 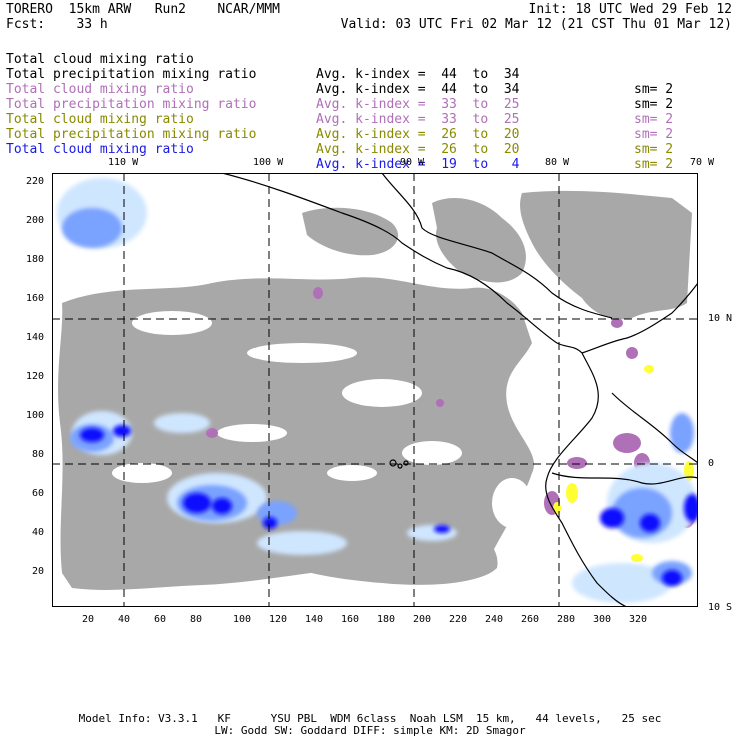 I want to click on lon-label: 90 W, so click(x=412, y=162).